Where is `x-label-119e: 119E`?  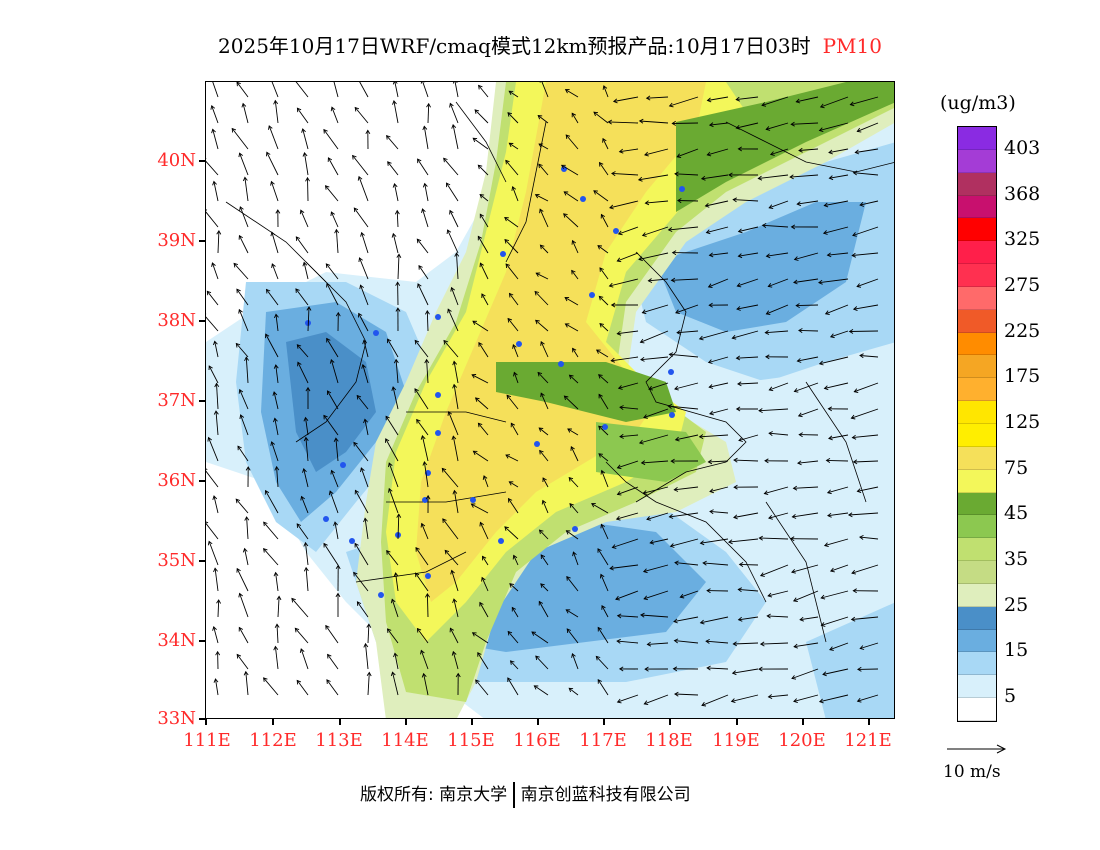
x-label-119e: 119E is located at coordinates (736, 740).